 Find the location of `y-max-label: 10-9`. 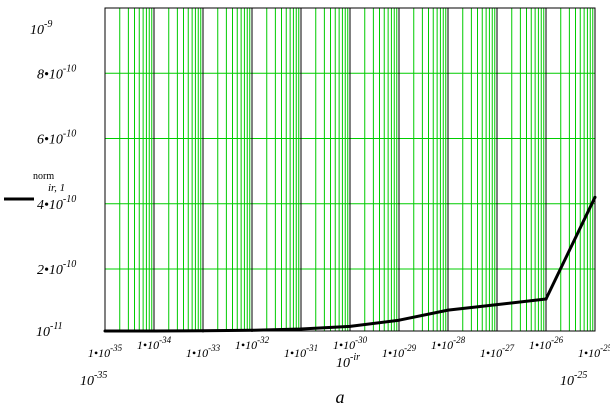

y-max-label: 10-9 is located at coordinates (41, 28).